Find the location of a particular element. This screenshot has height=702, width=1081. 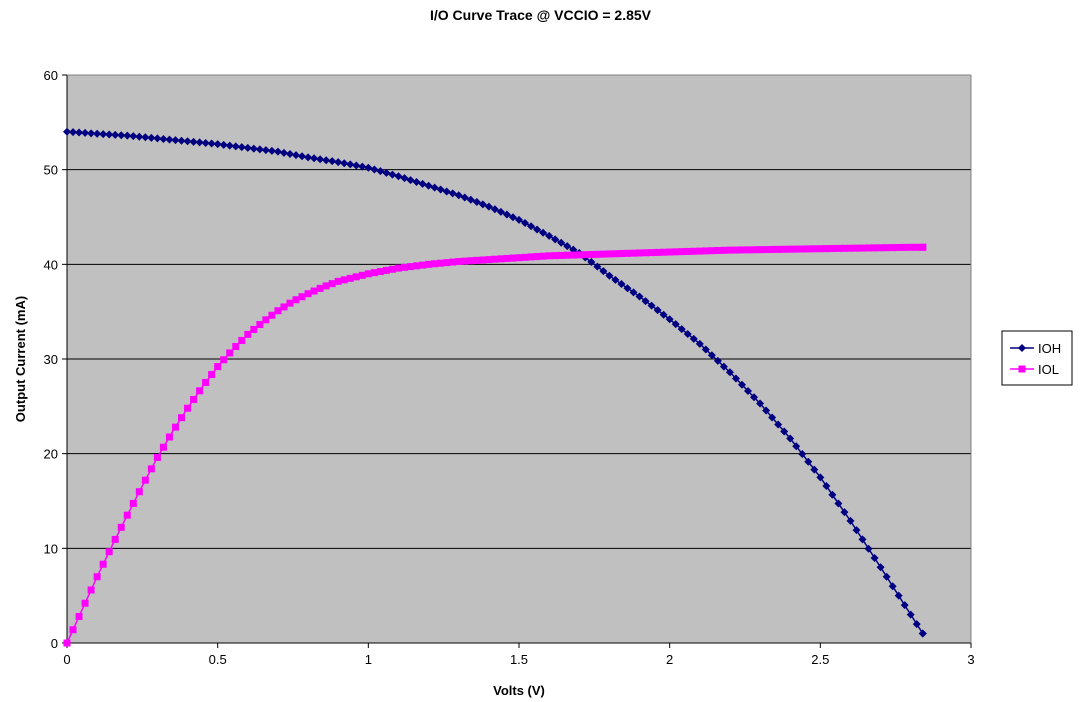

x-tick-label: 2 is located at coordinates (669, 659).